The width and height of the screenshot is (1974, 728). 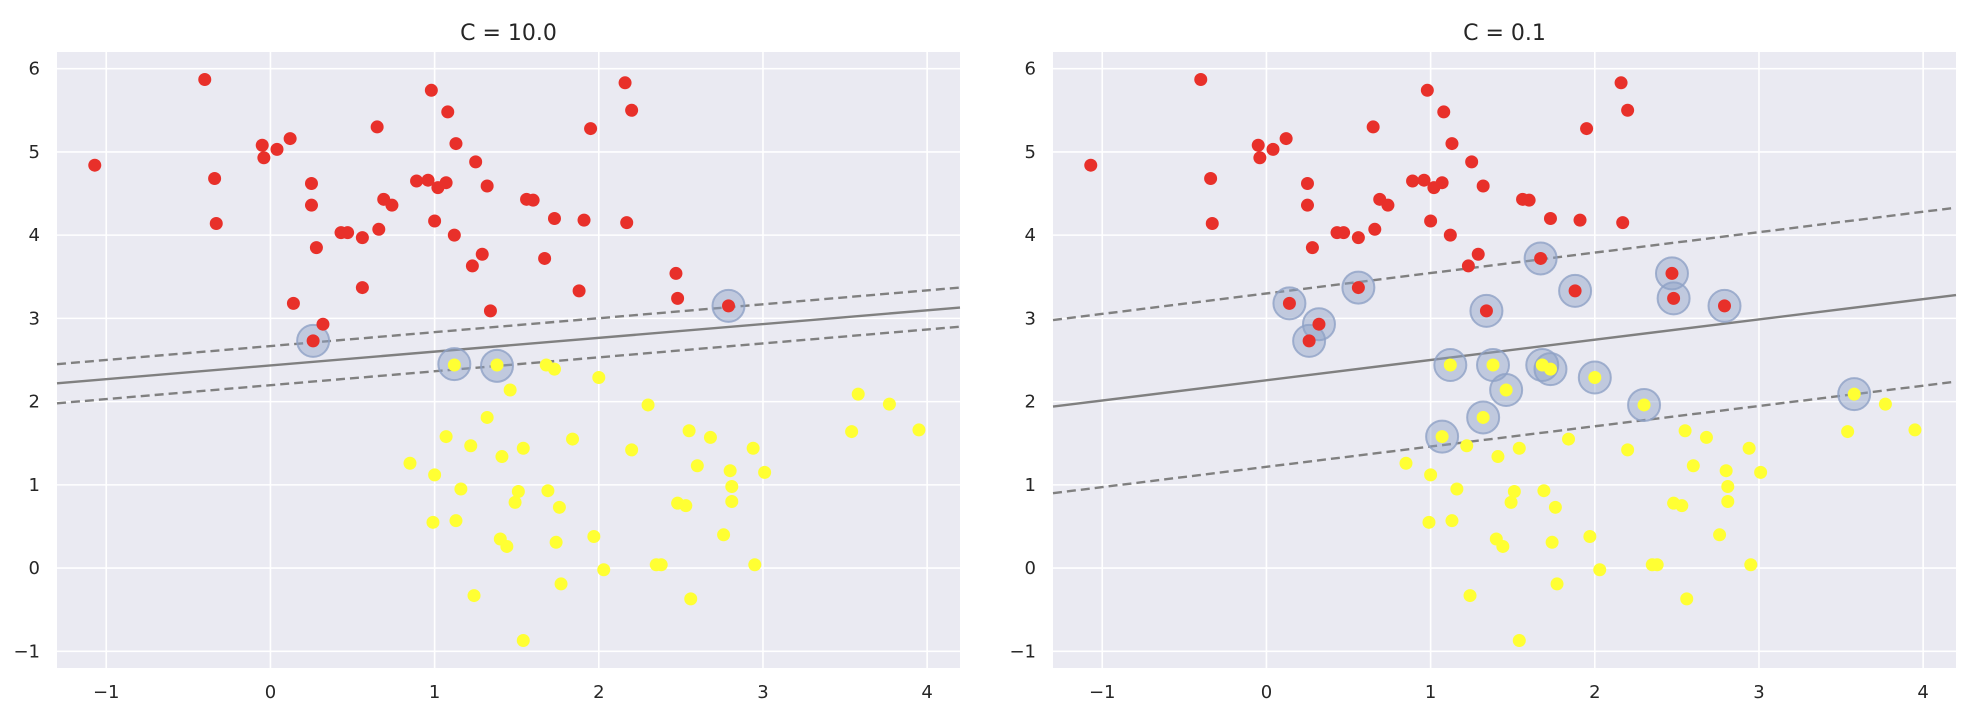 What do you see at coordinates (1030, 152) in the screenshot?
I see `y-tick-label: 5` at bounding box center [1030, 152].